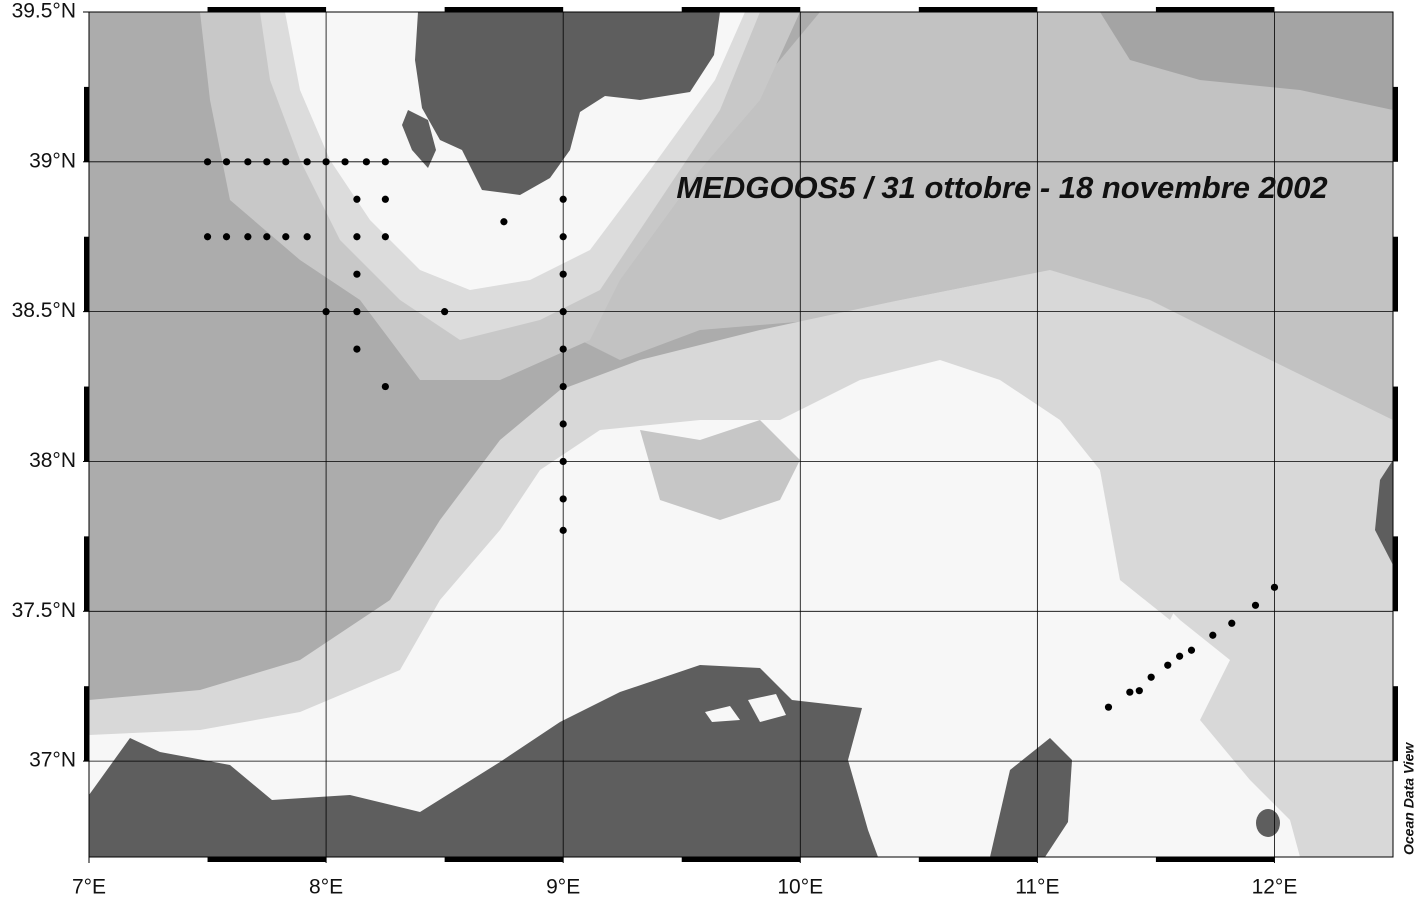 The image size is (1416, 915). I want to click on y-tick-label: 37°N, so click(52, 760).